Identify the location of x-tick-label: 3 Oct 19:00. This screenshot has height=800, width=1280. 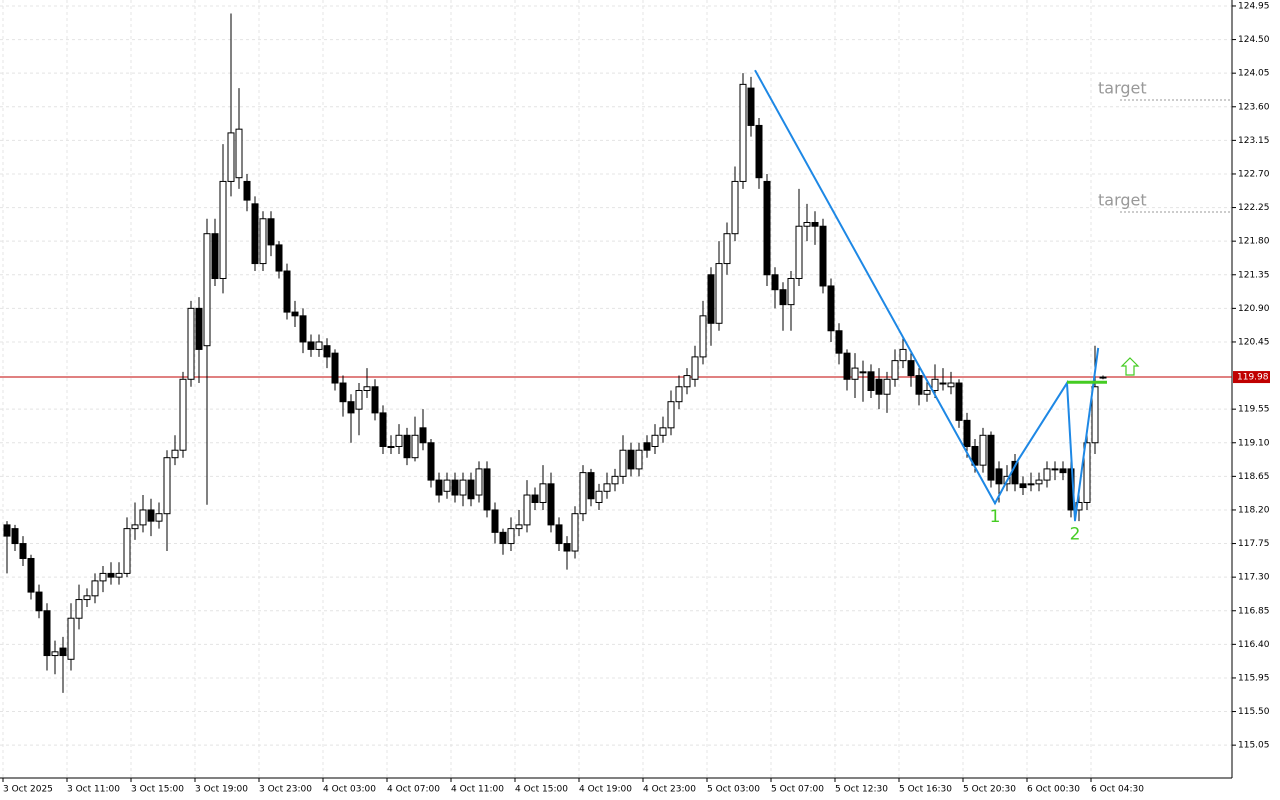
(221, 790).